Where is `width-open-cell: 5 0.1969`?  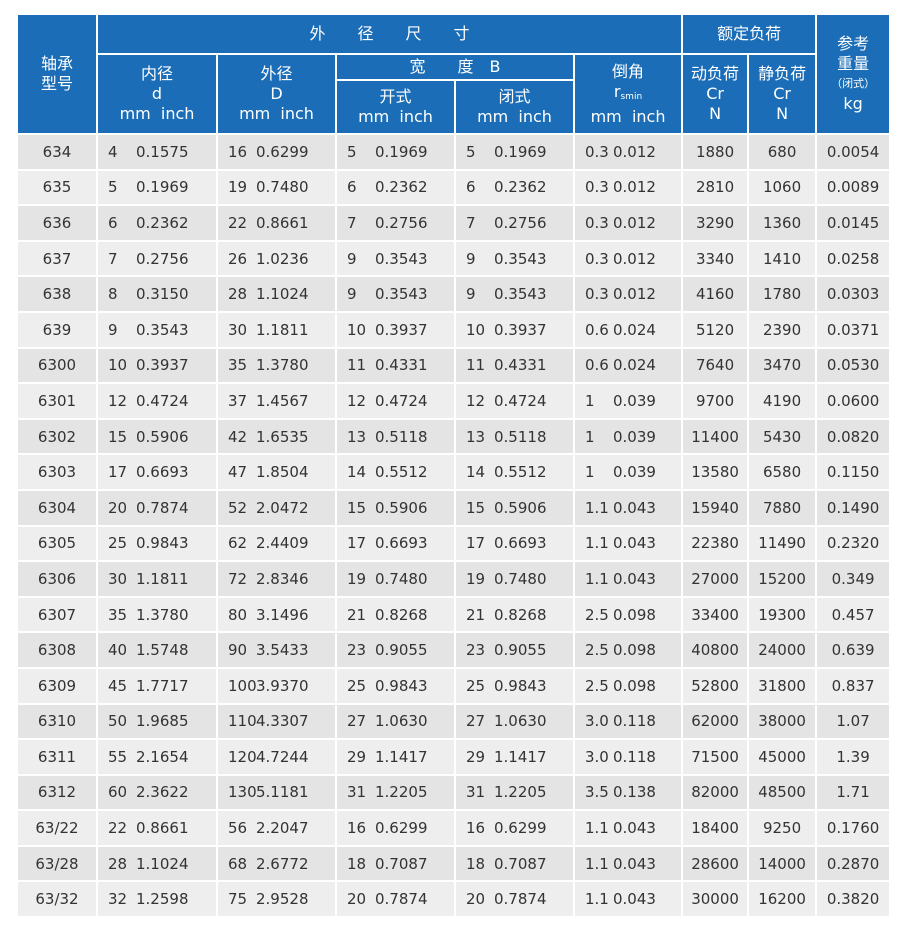 width-open-cell: 5 0.1969 is located at coordinates (395, 152).